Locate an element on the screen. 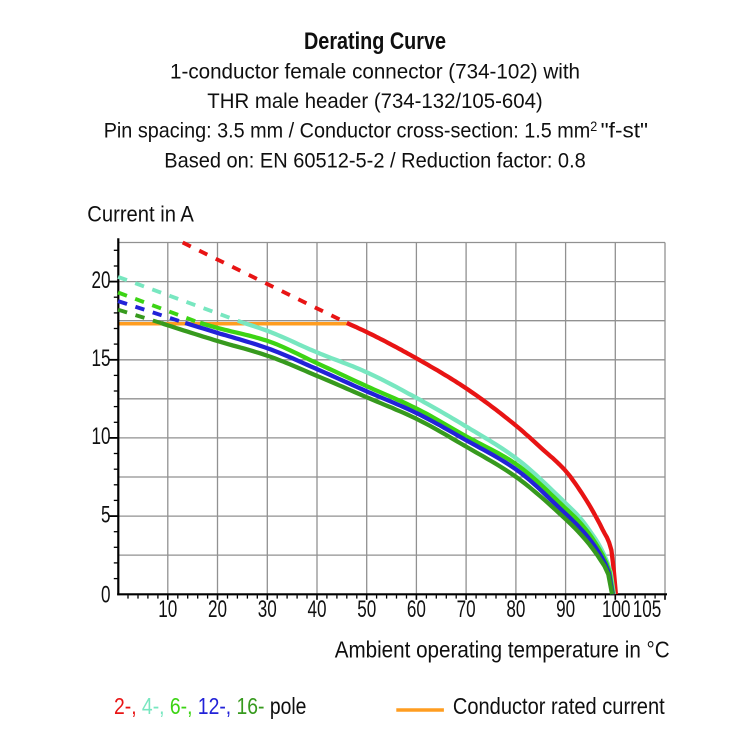 The image size is (750, 750). svg-text: 40 is located at coordinates (317, 609).